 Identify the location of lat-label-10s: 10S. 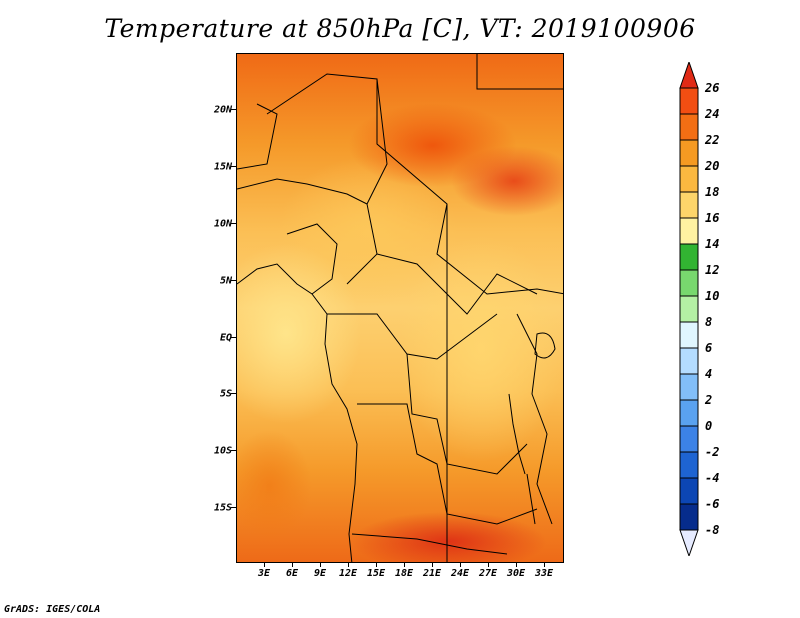
(222, 451).